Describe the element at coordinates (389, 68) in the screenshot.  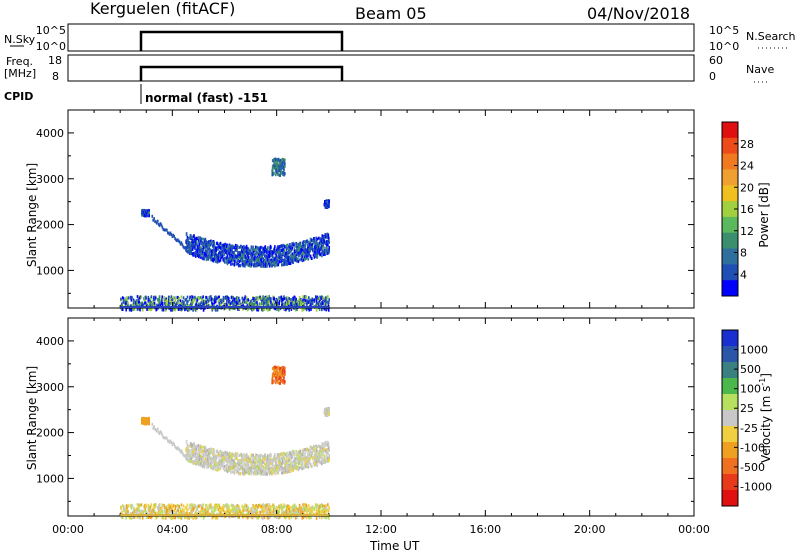
I see `freq-panel: Freq. [MHz] 18 8 60 0 Nave` at that location.